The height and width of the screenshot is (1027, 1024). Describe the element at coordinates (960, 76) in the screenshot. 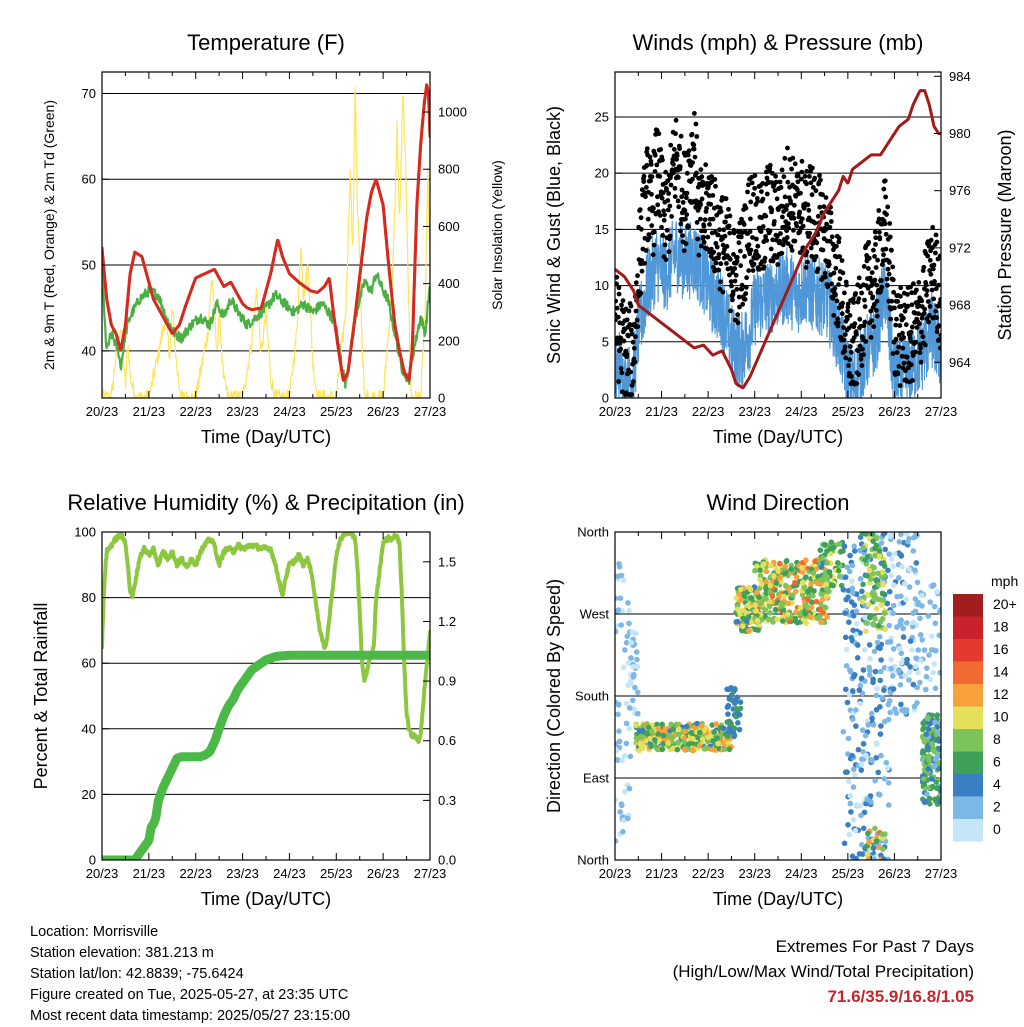

I see `y-right-tick-label: 984` at that location.